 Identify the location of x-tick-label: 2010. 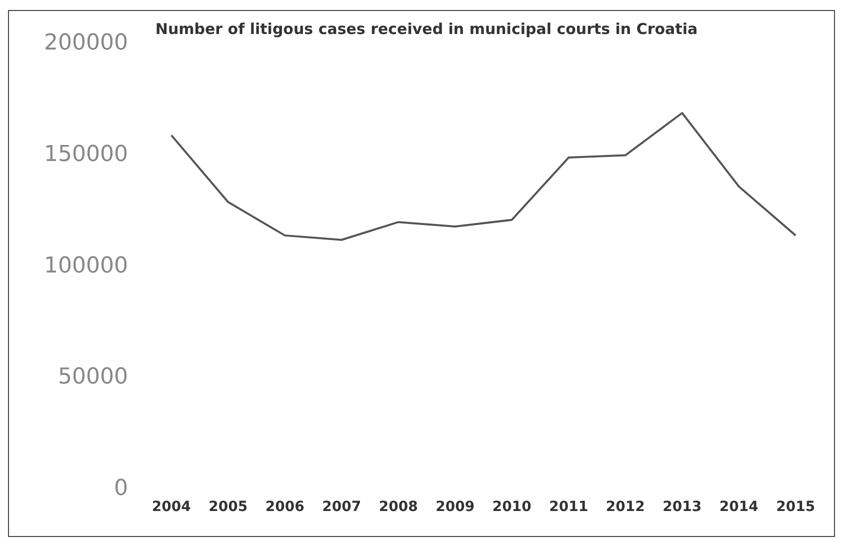
(512, 507).